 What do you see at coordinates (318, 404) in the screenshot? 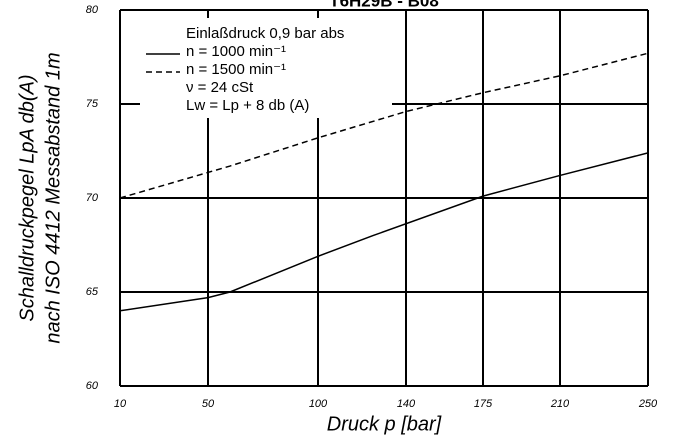
I see `x-tick-label: 100` at bounding box center [318, 404].